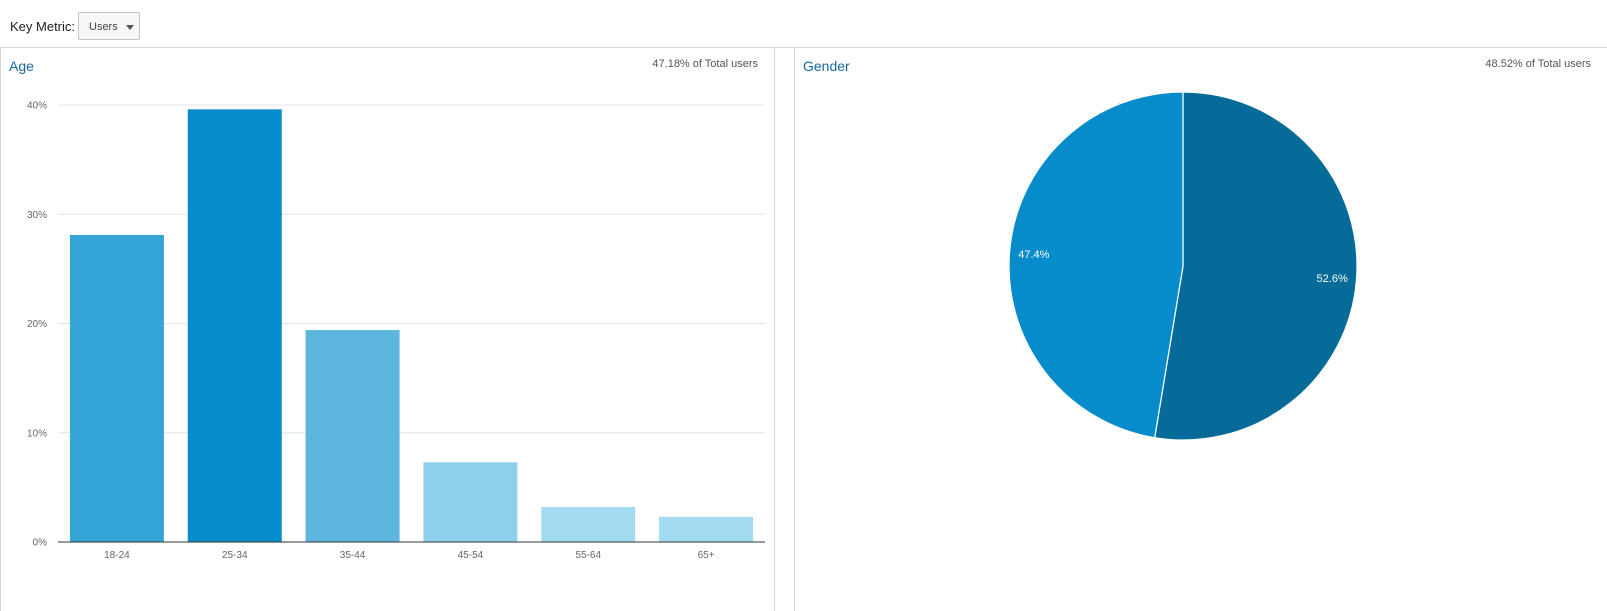  I want to click on x-tick-label: 45-54, so click(471, 555).